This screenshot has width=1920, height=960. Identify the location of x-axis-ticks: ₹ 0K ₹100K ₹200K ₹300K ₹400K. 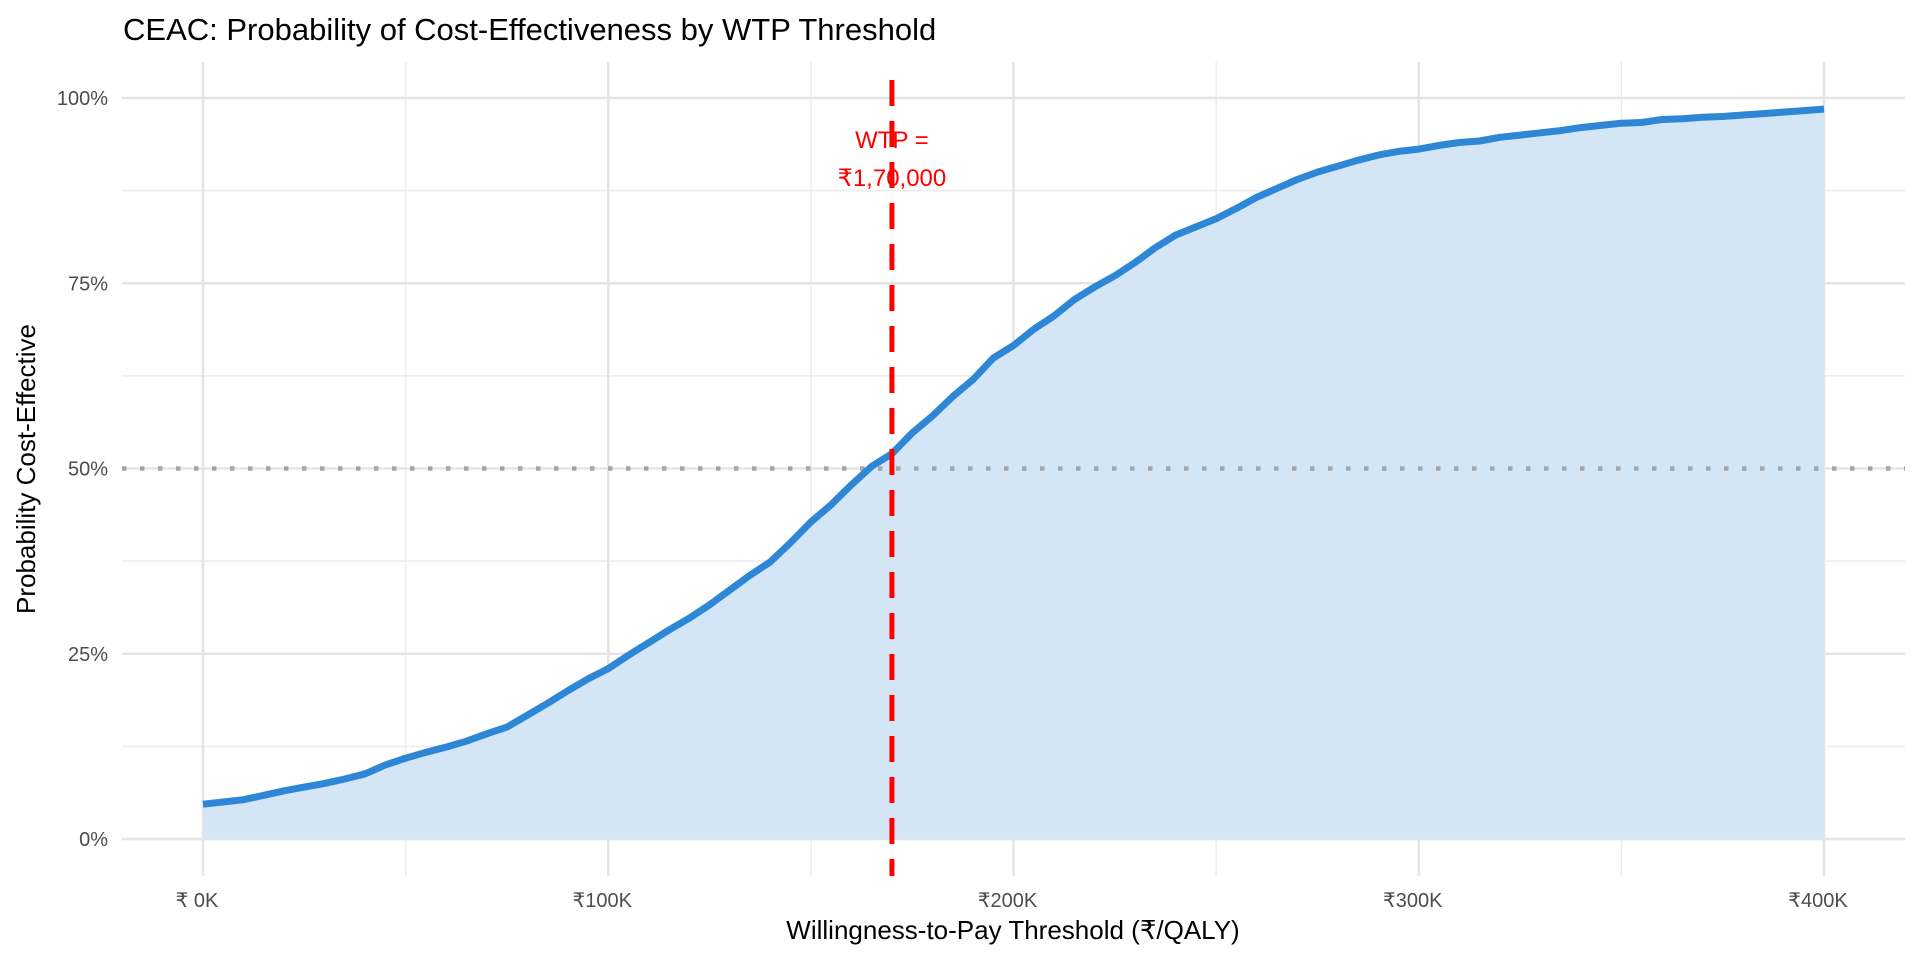
(1012, 901).